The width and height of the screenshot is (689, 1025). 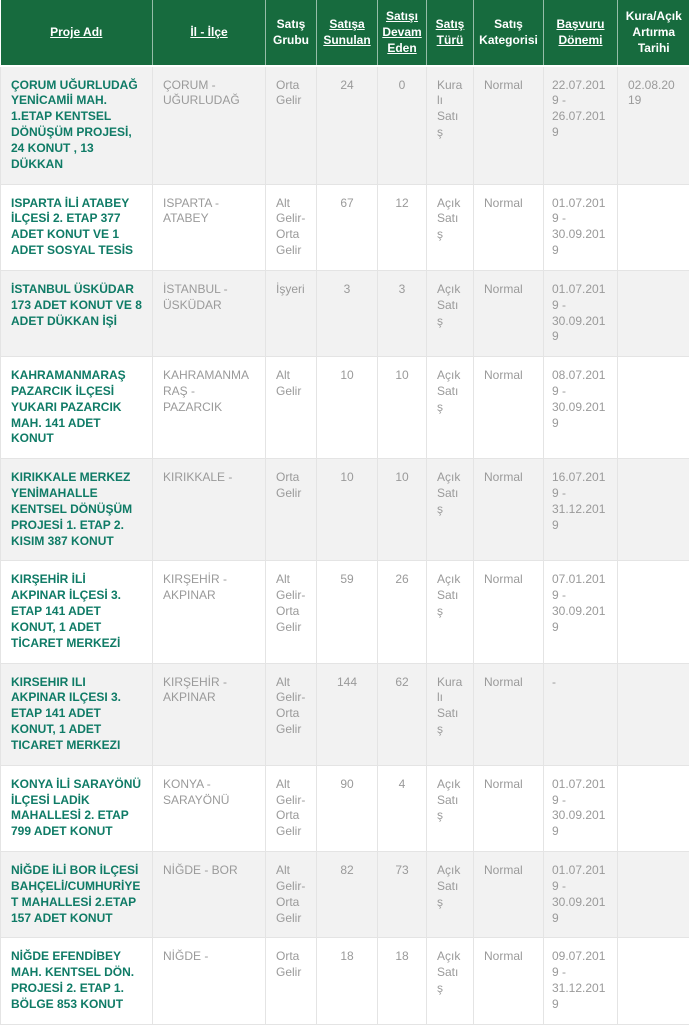 I want to click on offered-count-cell: 10, so click(x=347, y=510).